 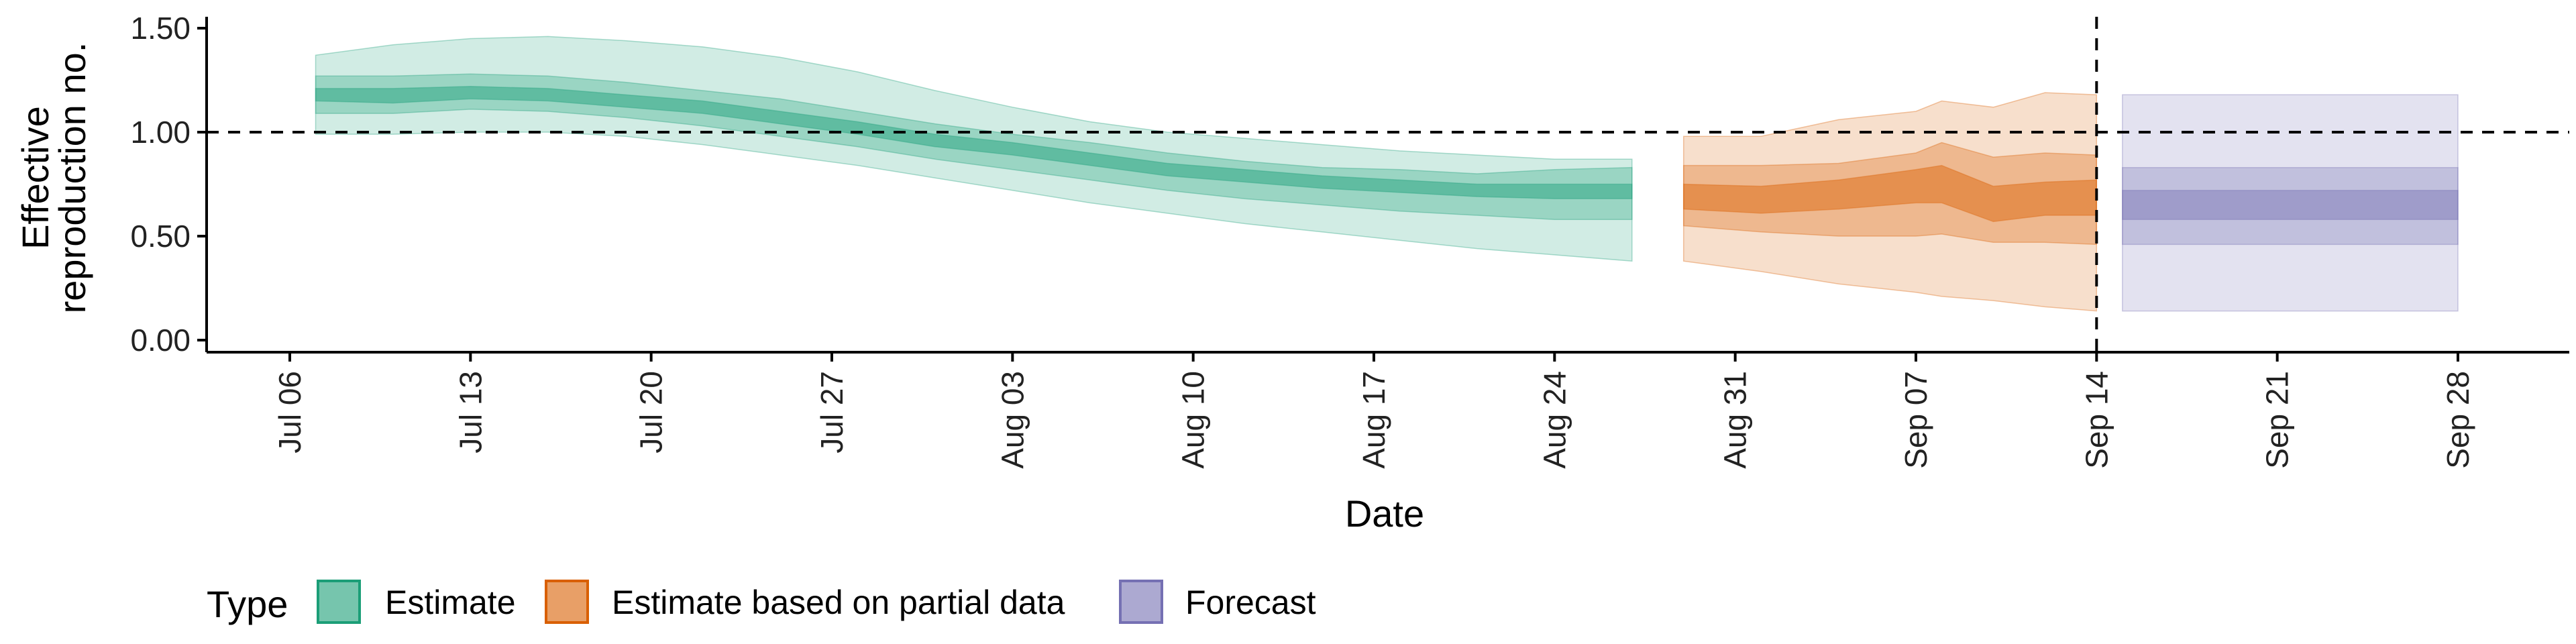 What do you see at coordinates (160, 132) in the screenshot?
I see `y-tick-label: 1.00` at bounding box center [160, 132].